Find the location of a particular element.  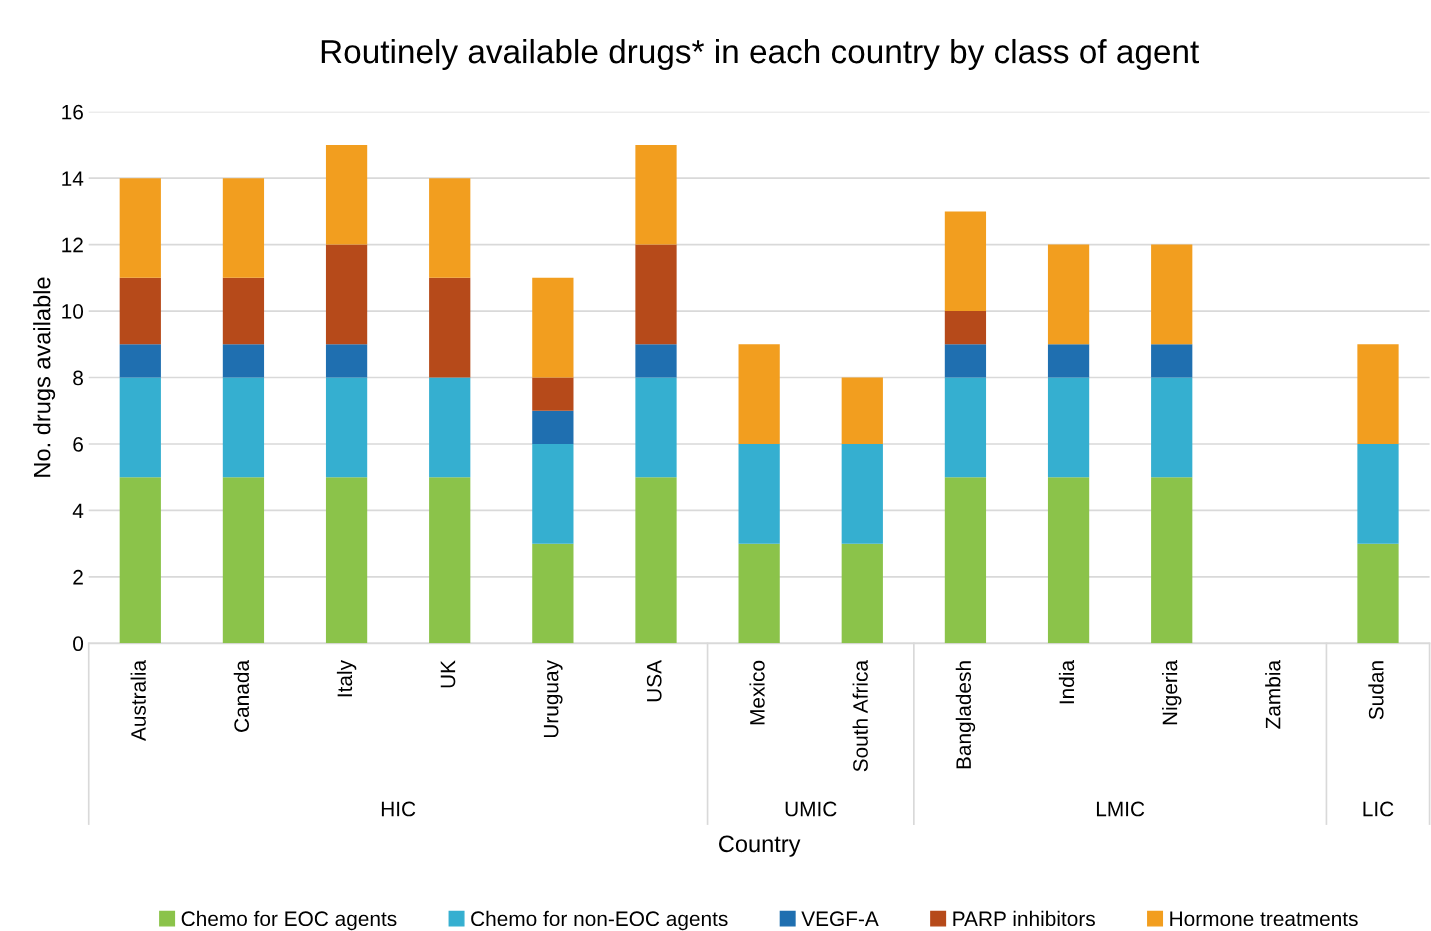

x-tick-label: Nigeria is located at coordinates (1172, 692).